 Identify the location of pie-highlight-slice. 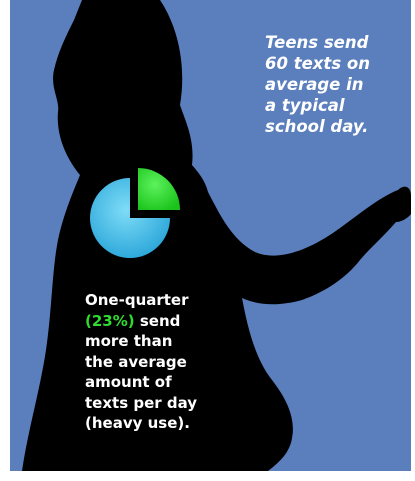
(159, 189).